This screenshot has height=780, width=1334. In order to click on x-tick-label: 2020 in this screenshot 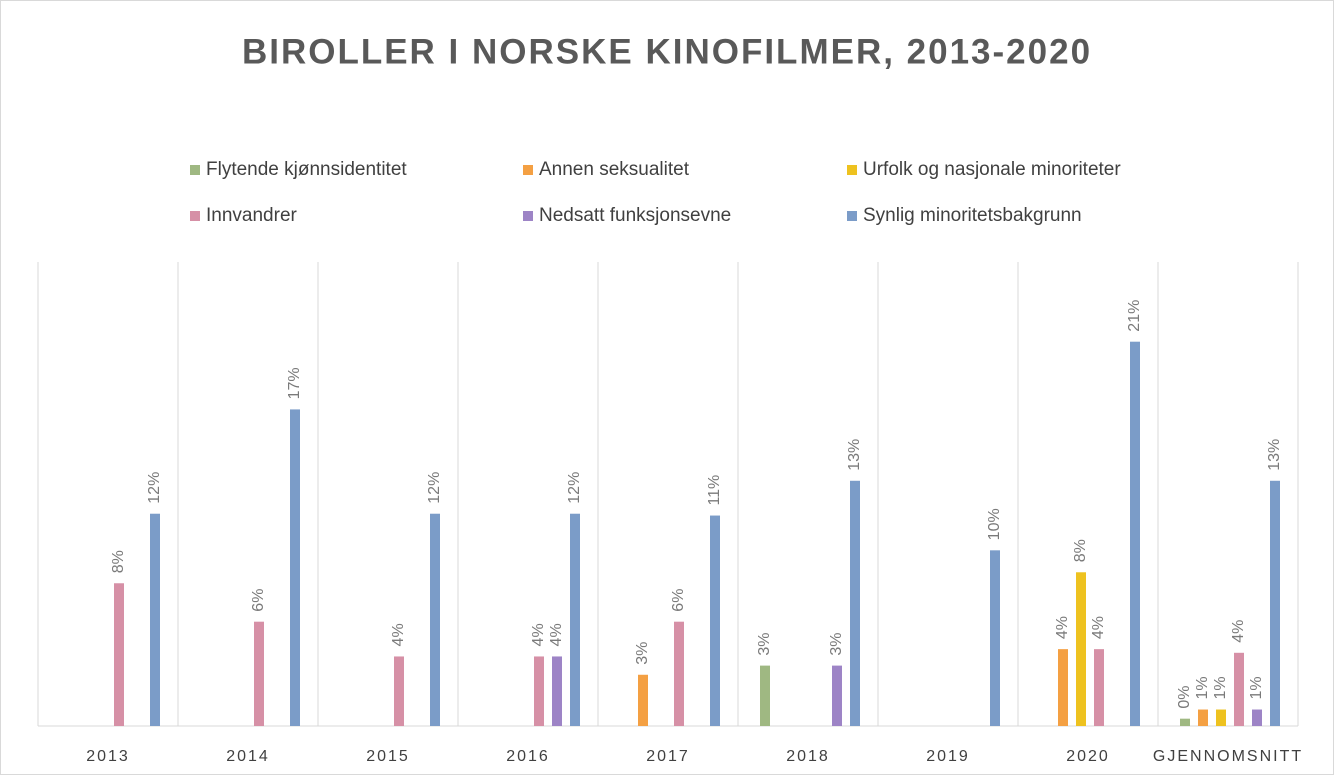, I will do `click(1088, 756)`.